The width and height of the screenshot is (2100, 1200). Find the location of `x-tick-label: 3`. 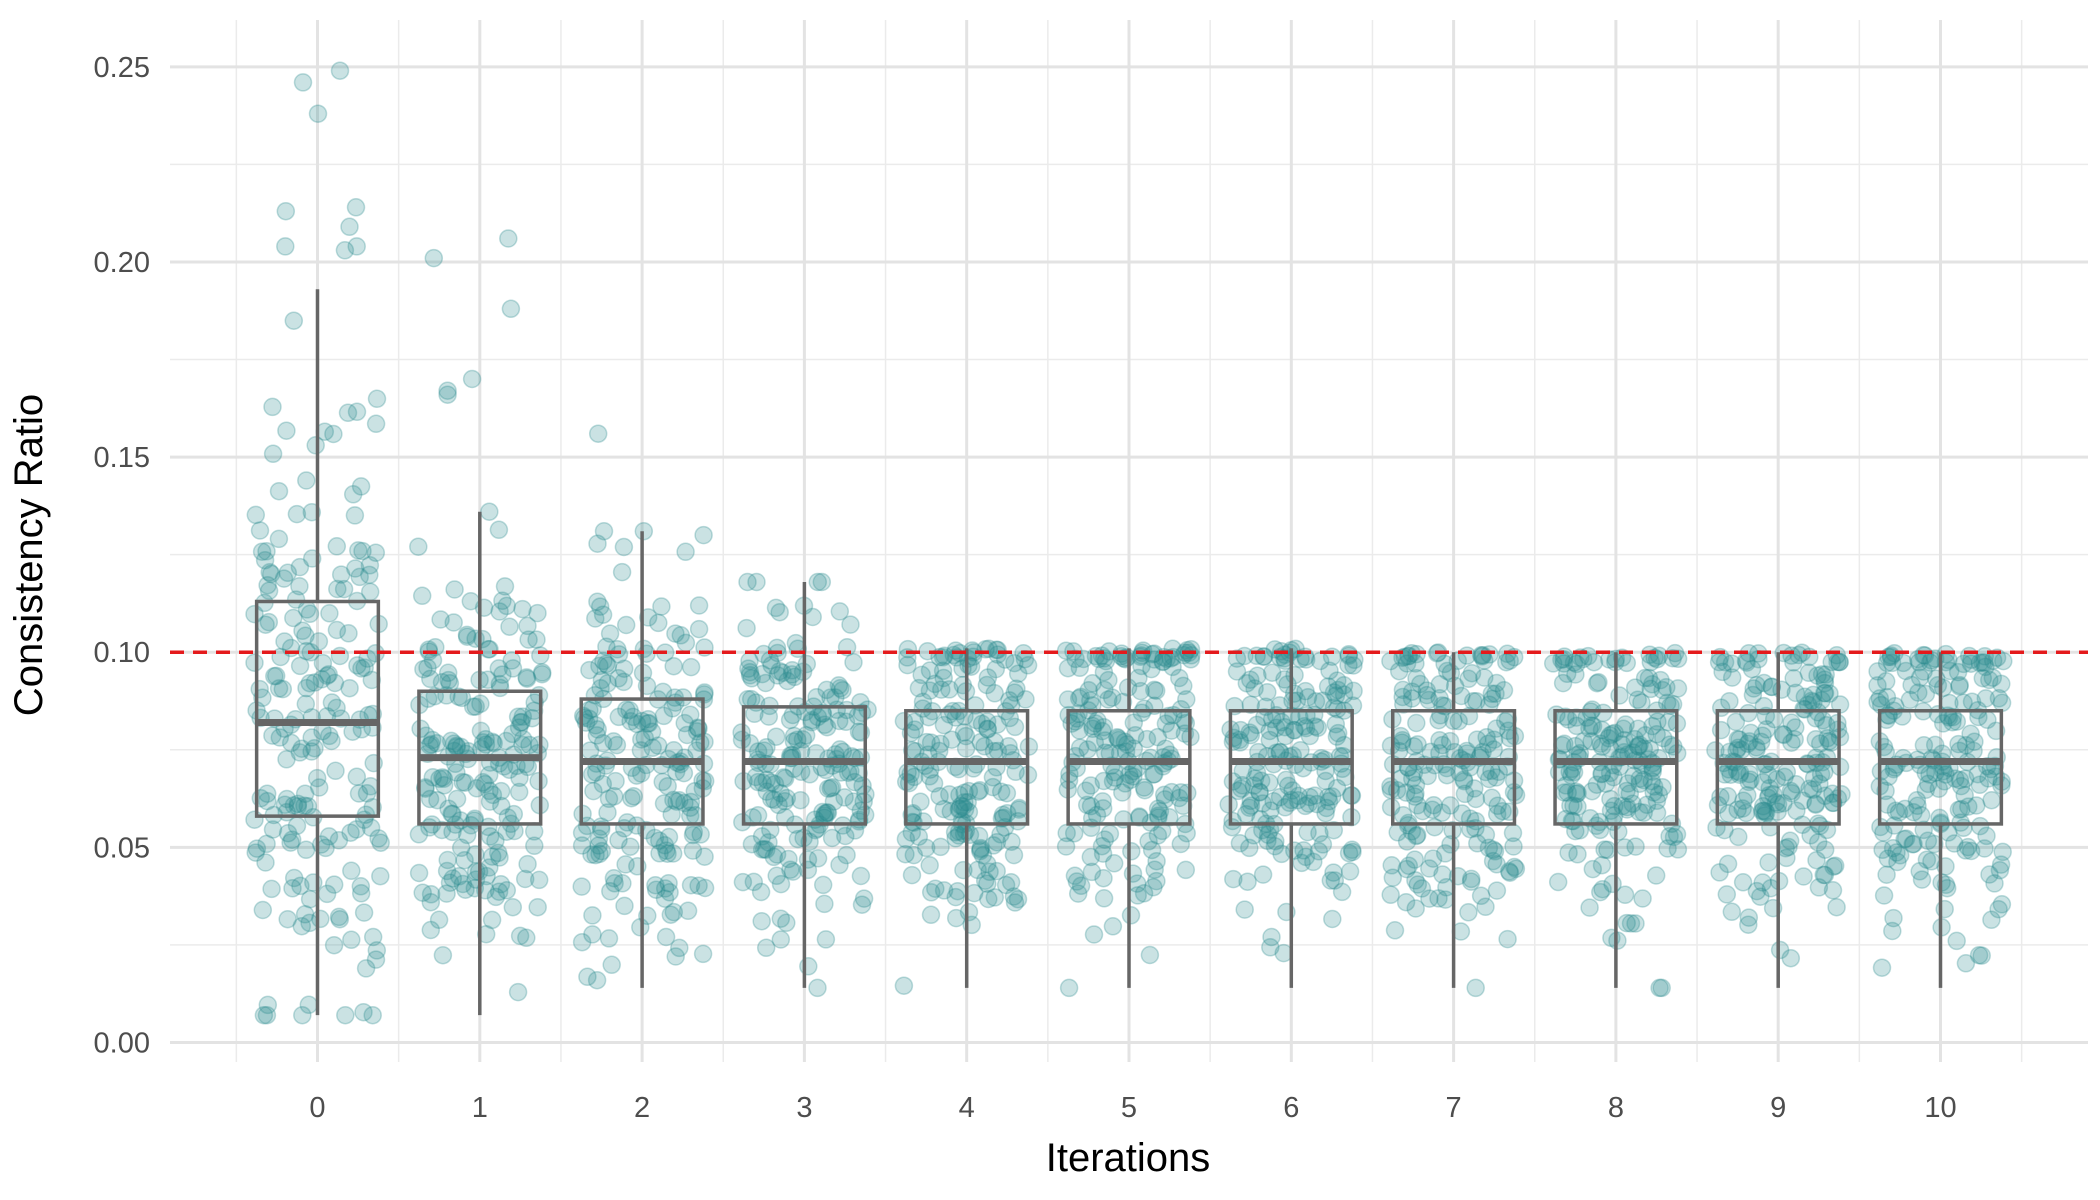

x-tick-label: 3 is located at coordinates (804, 1108).